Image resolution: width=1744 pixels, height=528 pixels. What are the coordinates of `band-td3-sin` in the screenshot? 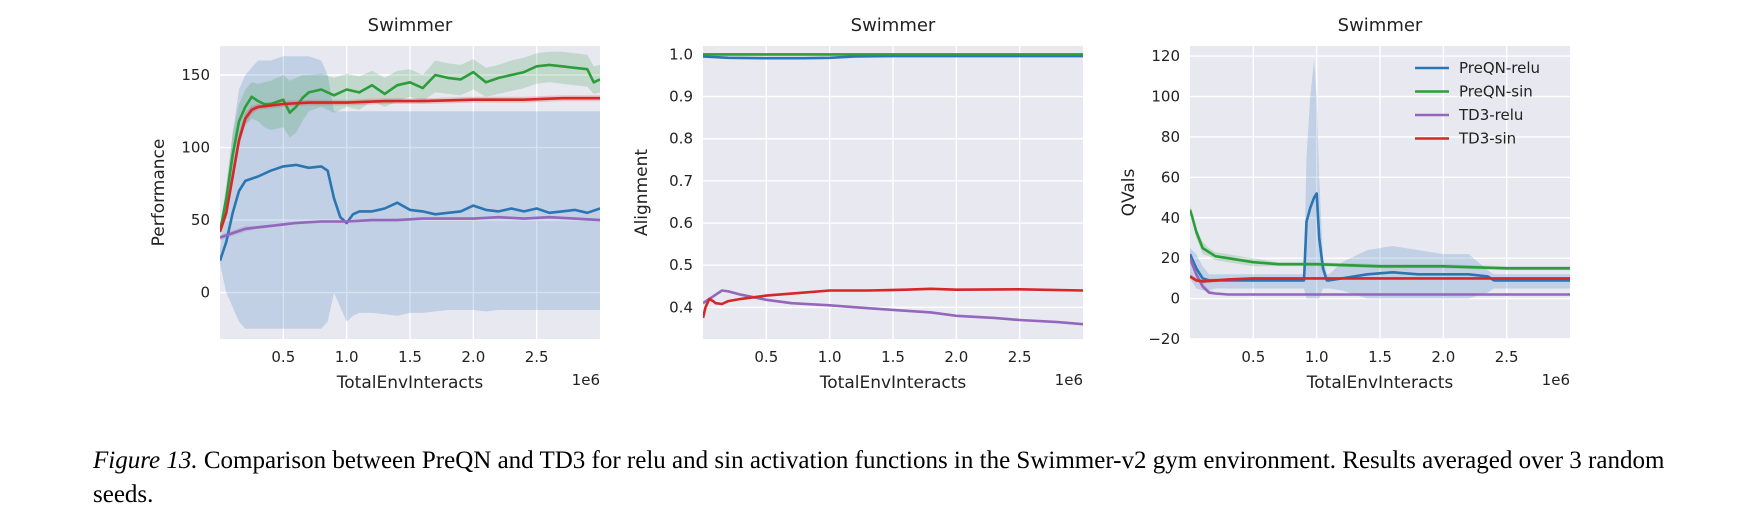 It's located at (410, 165).